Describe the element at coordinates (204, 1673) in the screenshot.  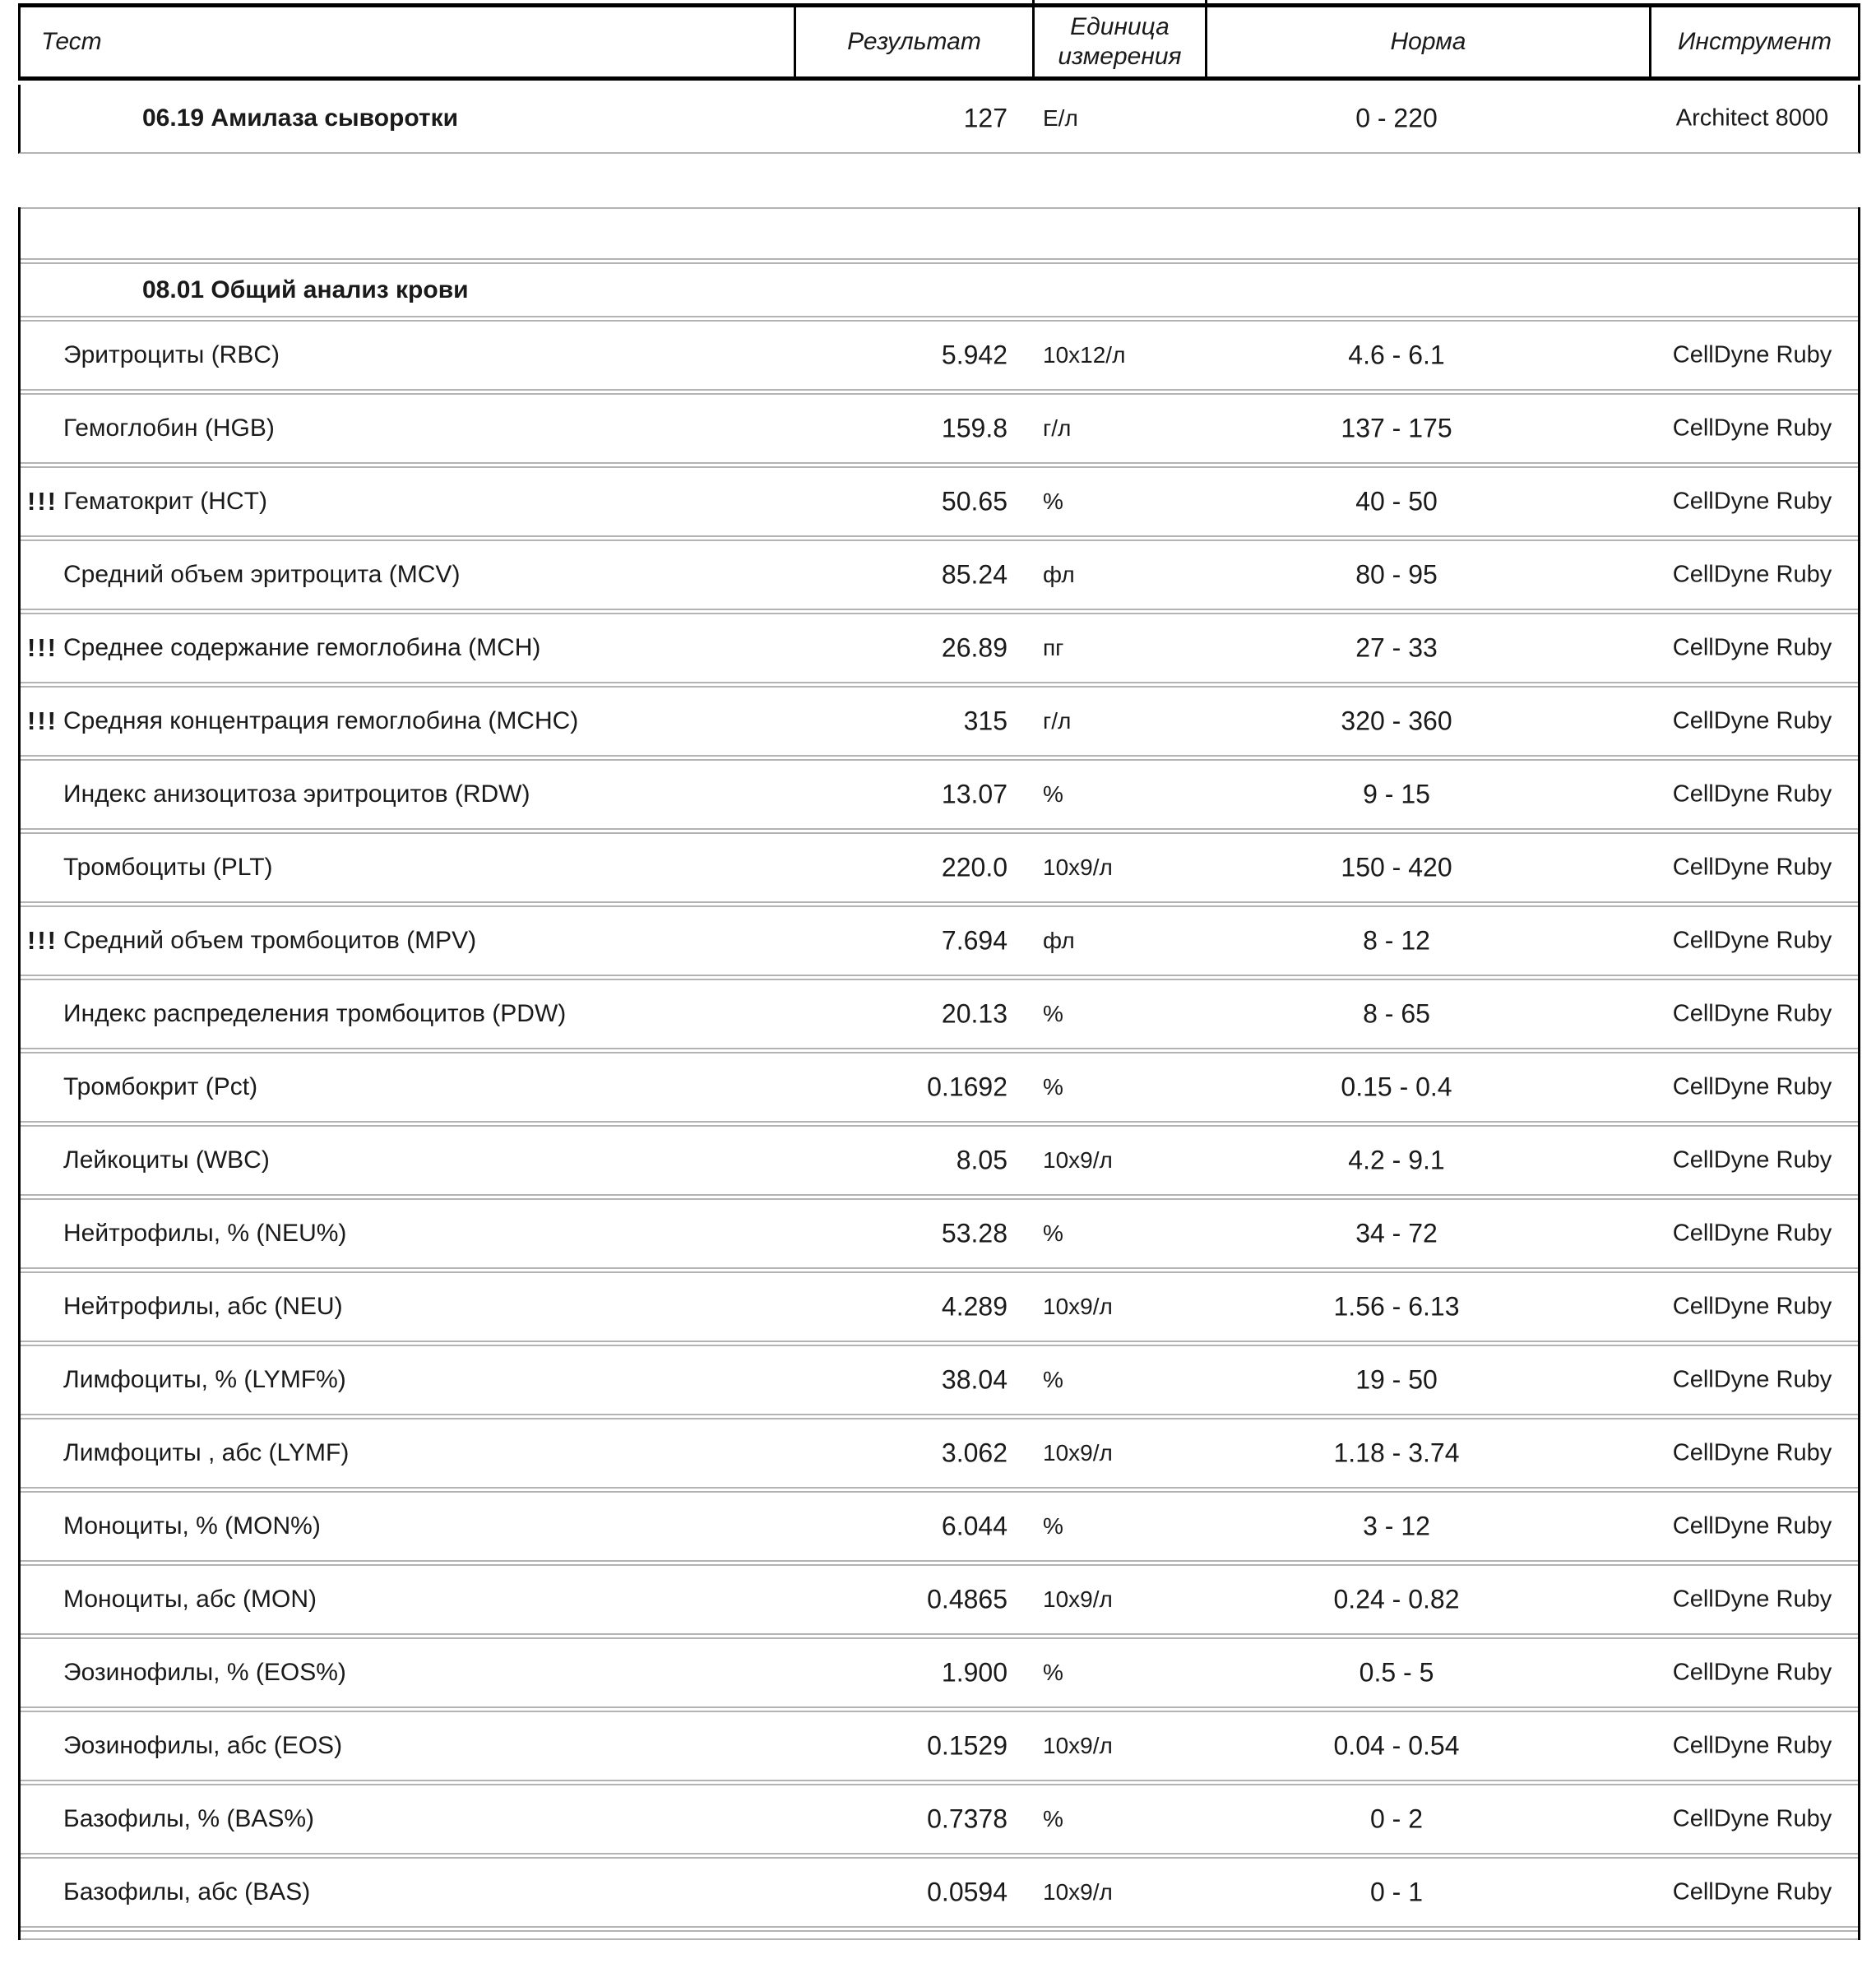
I see `test-name: Эозинофилы, % (EOS%)` at that location.